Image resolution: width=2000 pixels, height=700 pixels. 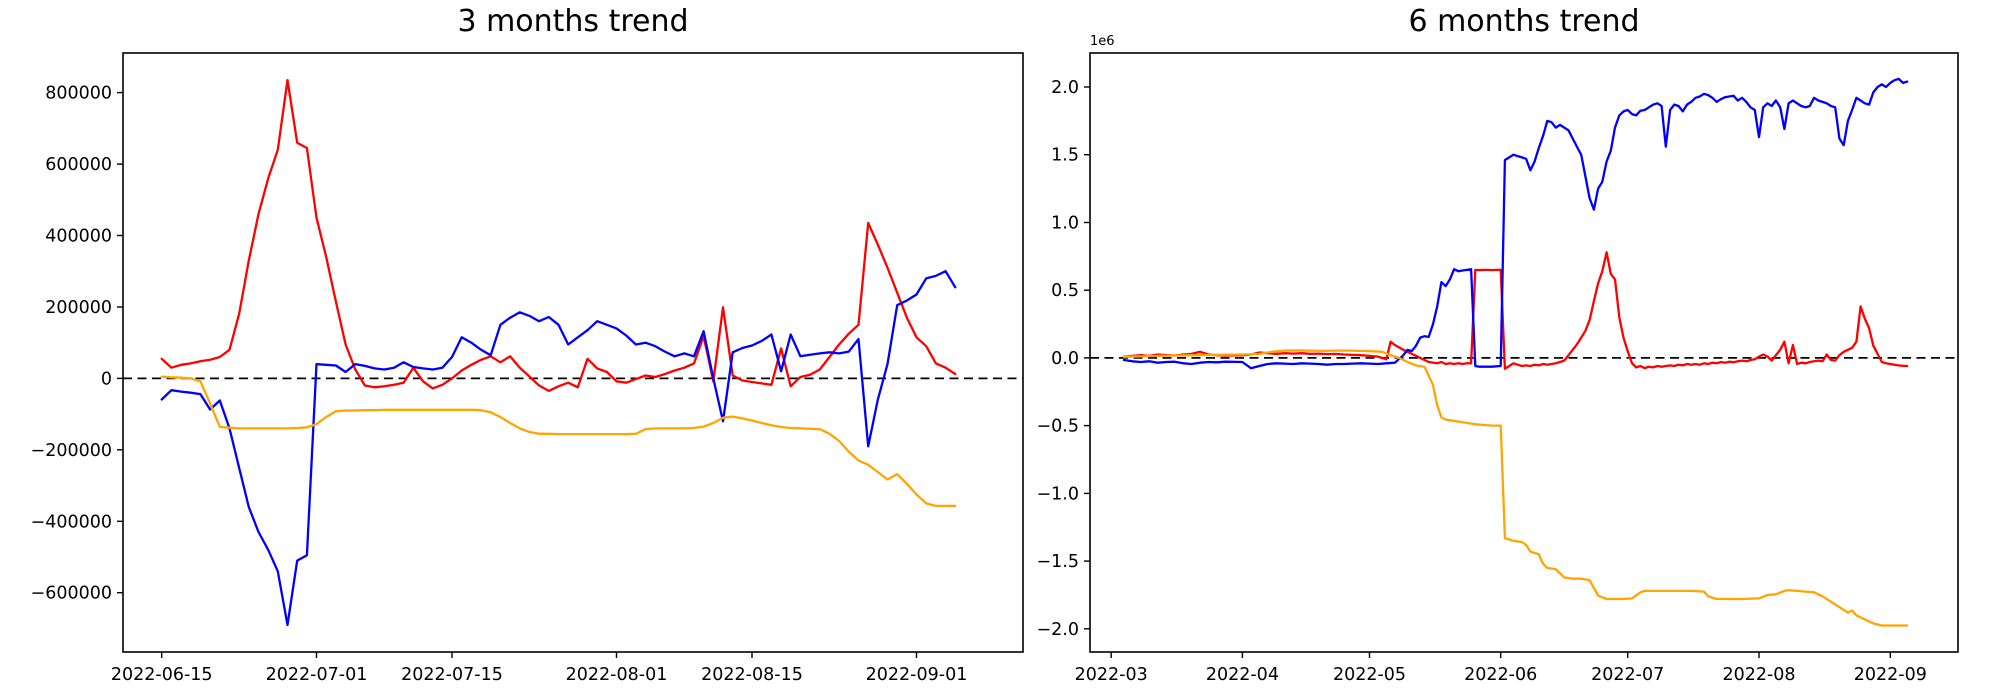 I want to click on x-tick-label: 2022-06, so click(x=1500, y=675).